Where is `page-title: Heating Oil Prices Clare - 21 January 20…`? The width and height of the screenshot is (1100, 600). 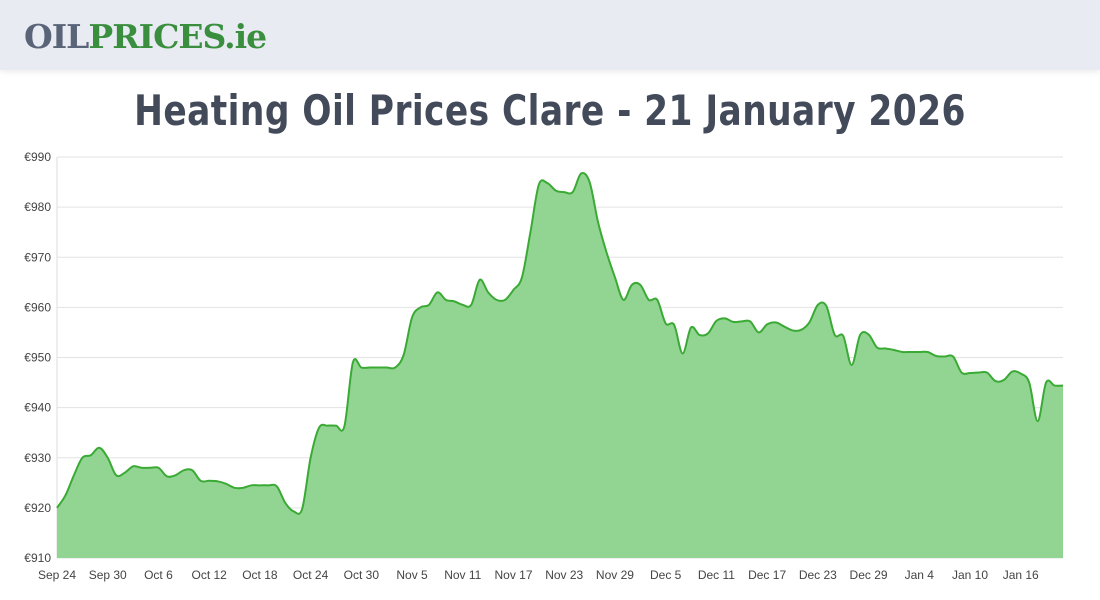 page-title: Heating Oil Prices Clare - 21 January 20… is located at coordinates (550, 110).